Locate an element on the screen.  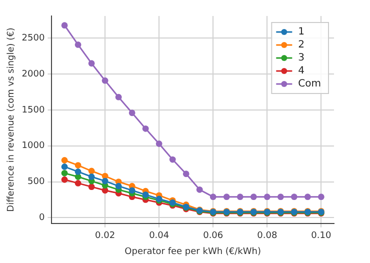
x-tick-label: 0.08 is located at coordinates (267, 236).